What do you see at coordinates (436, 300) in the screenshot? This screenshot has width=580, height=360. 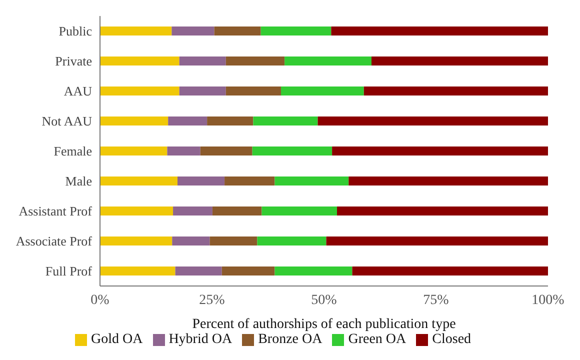 I see `x-tick-label: 75%` at bounding box center [436, 300].